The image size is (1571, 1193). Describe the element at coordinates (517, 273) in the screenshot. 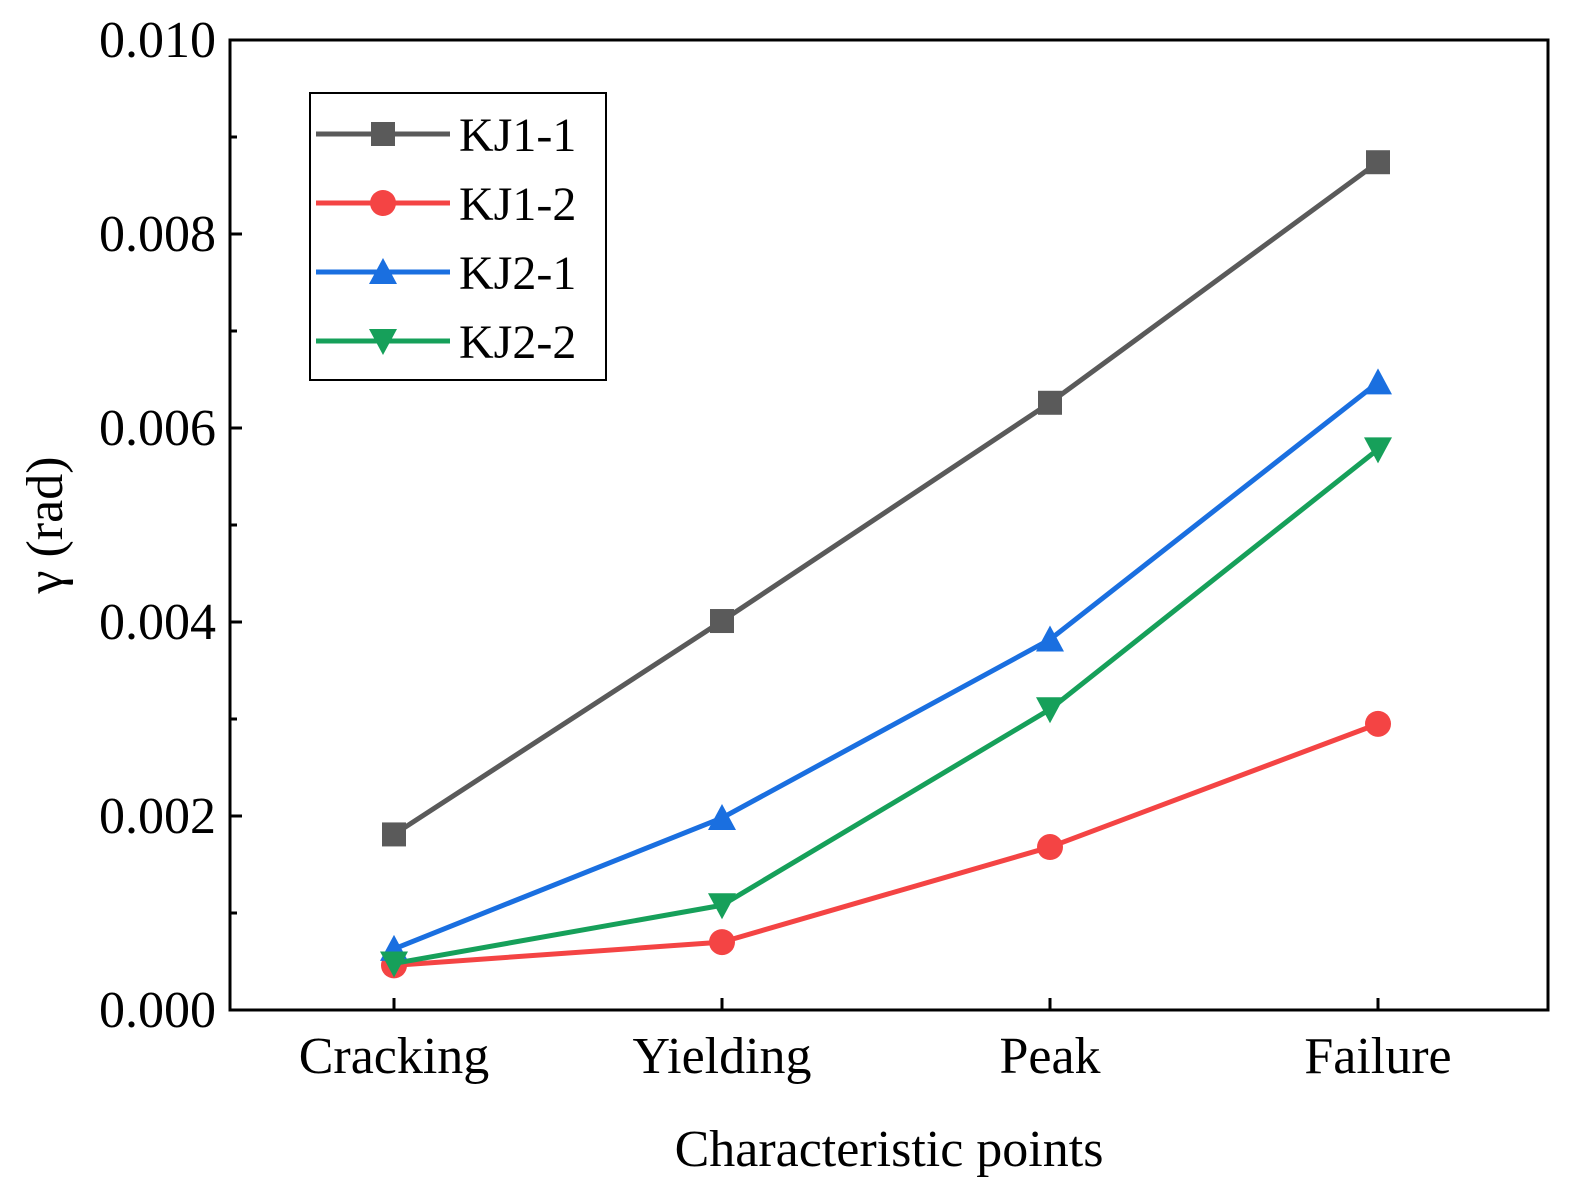

I see `legend-label: KJ2-1` at that location.